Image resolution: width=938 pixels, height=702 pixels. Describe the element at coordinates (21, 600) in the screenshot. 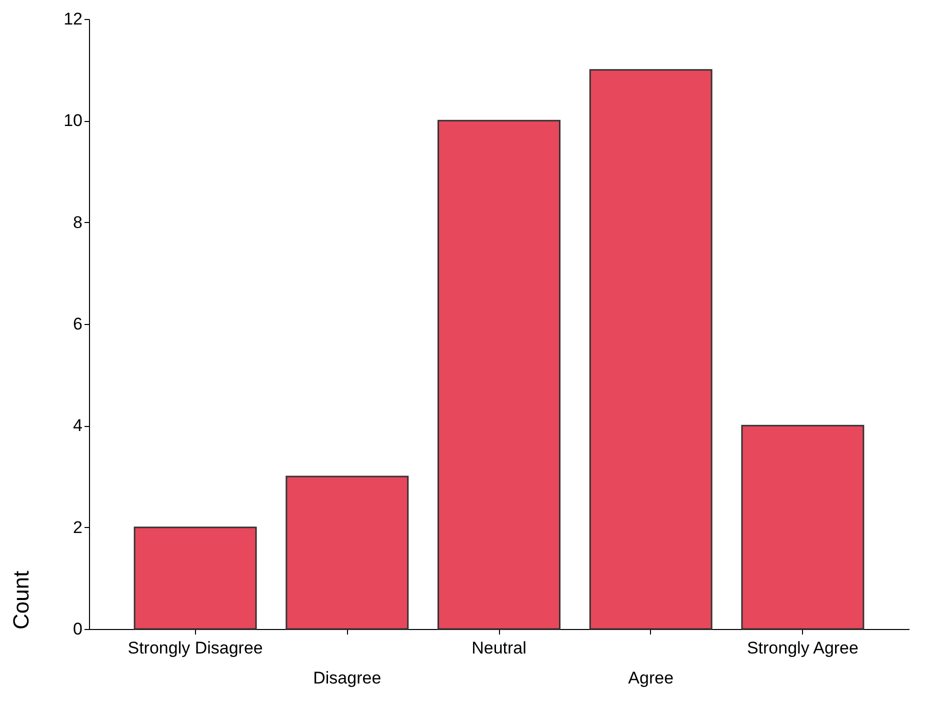

I see `y-axis-title: Count` at that location.